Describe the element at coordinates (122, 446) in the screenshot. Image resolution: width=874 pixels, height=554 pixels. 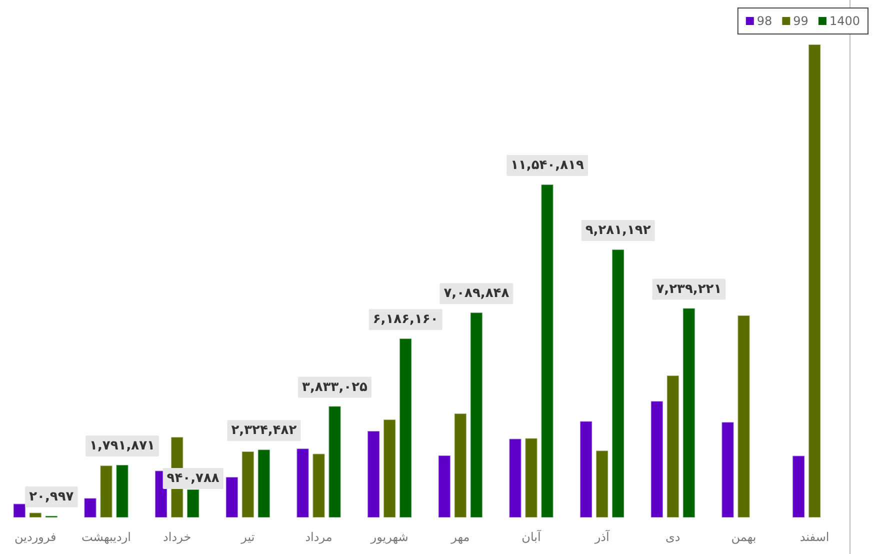
I see `data-label: ۱,۷۹۱,۸۷۱` at that location.